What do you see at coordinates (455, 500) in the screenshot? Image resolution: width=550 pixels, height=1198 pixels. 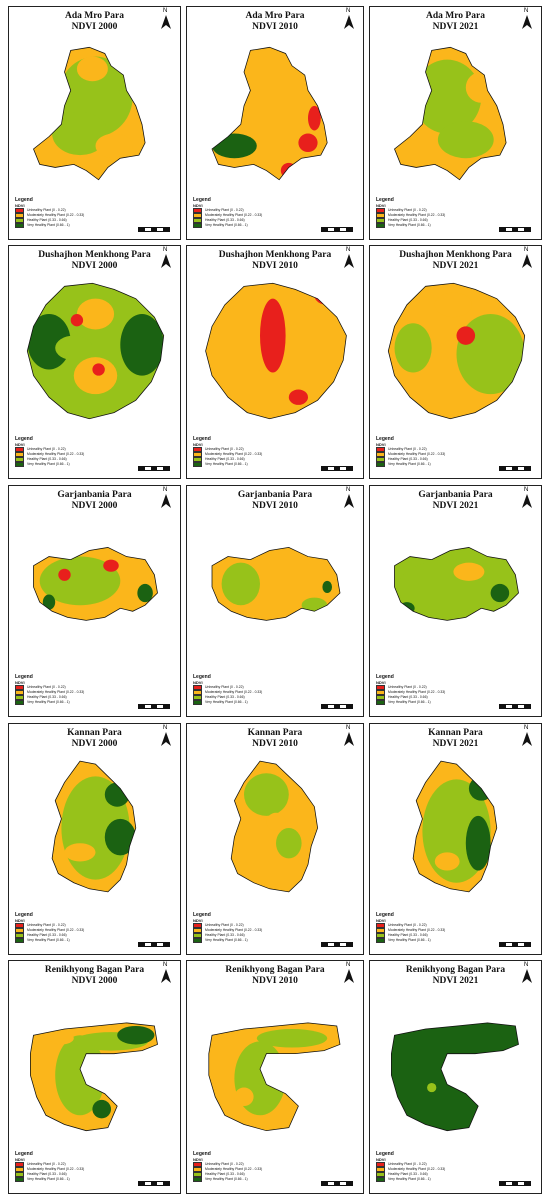 I see `map-title: Garjanbania Para NDVI 2021` at bounding box center [455, 500].